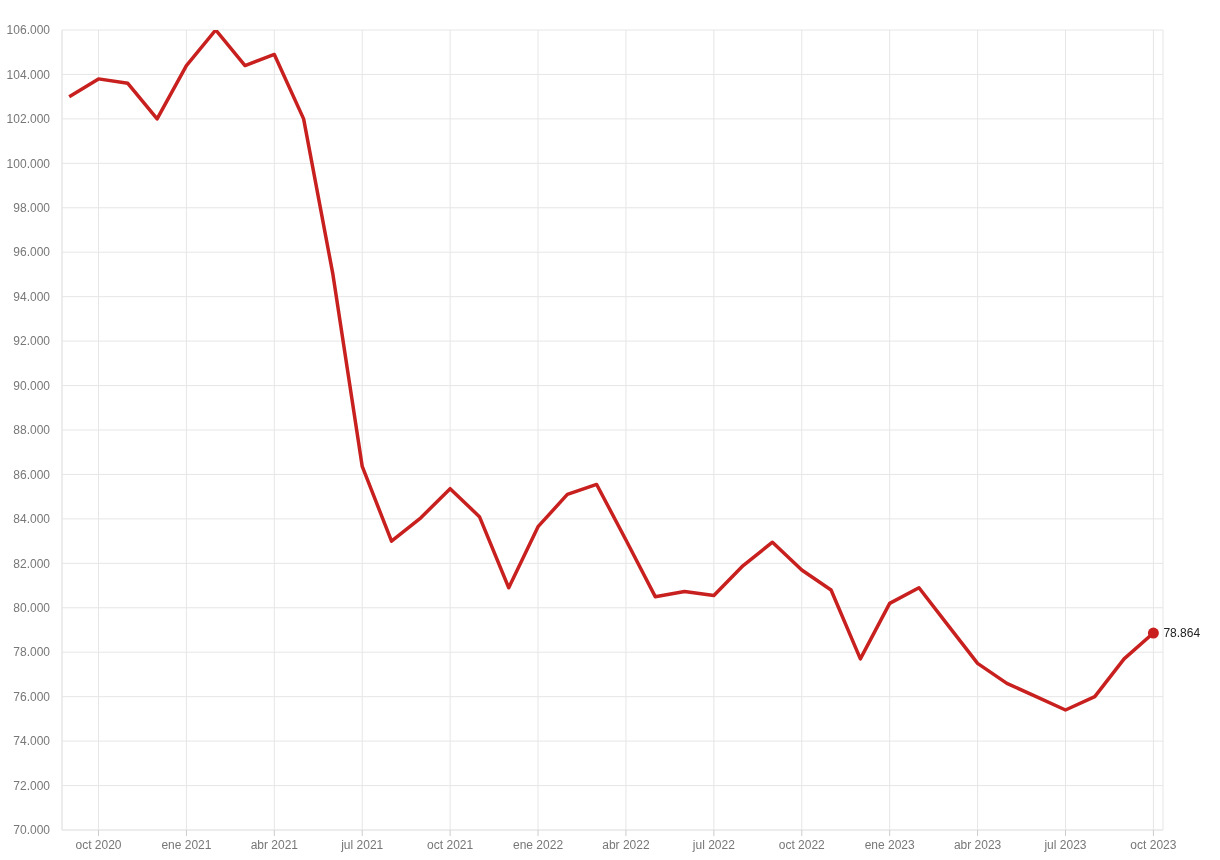 The height and width of the screenshot is (860, 1220). Describe the element at coordinates (32, 474) in the screenshot. I see `y-tick-label: 86.000` at that location.